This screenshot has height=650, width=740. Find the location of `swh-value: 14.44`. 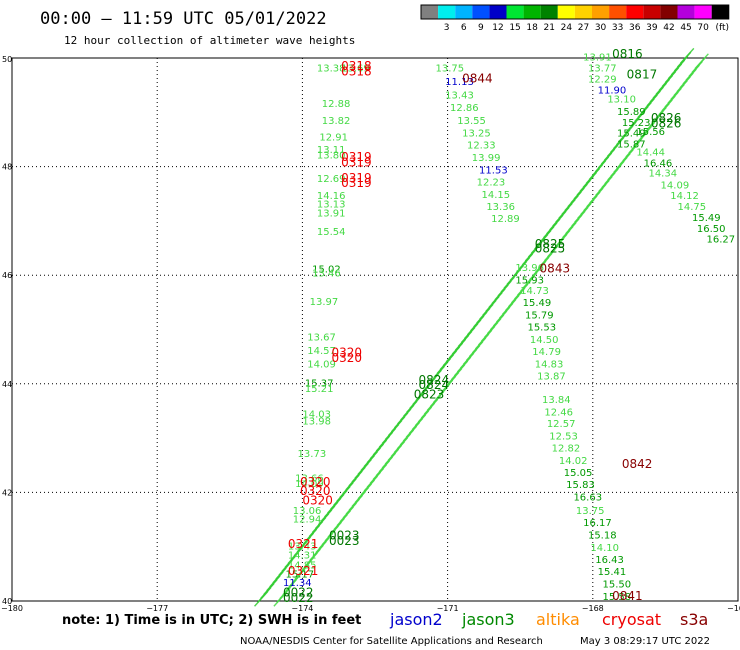

swh-value: 14.44 is located at coordinates (650, 153).